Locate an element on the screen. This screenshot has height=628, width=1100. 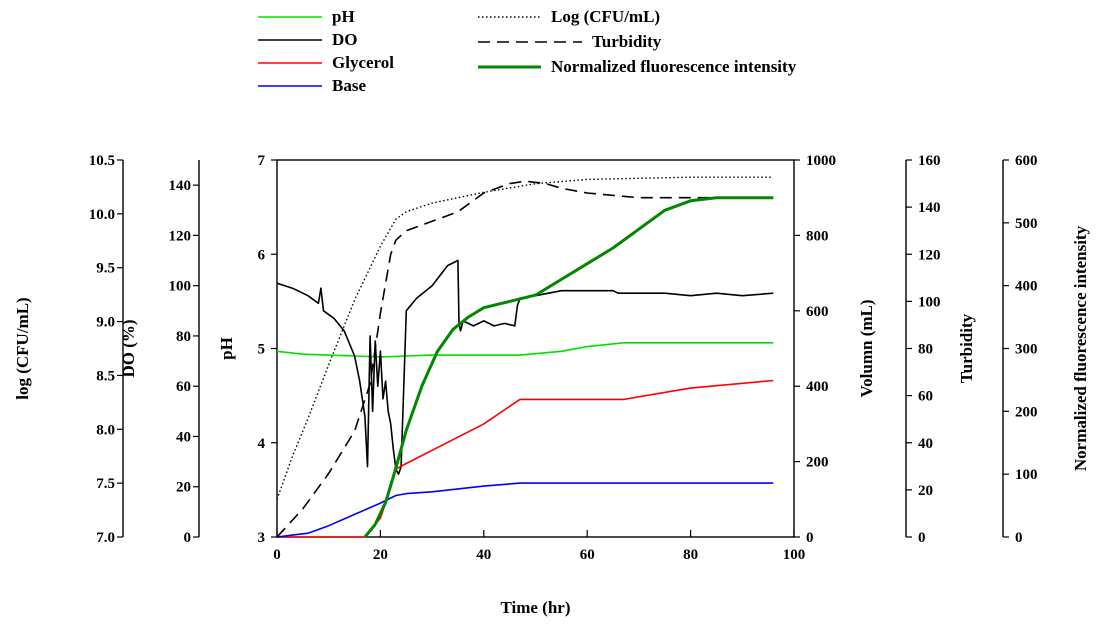
do-axis-title: DO (%) is located at coordinates (128, 348).